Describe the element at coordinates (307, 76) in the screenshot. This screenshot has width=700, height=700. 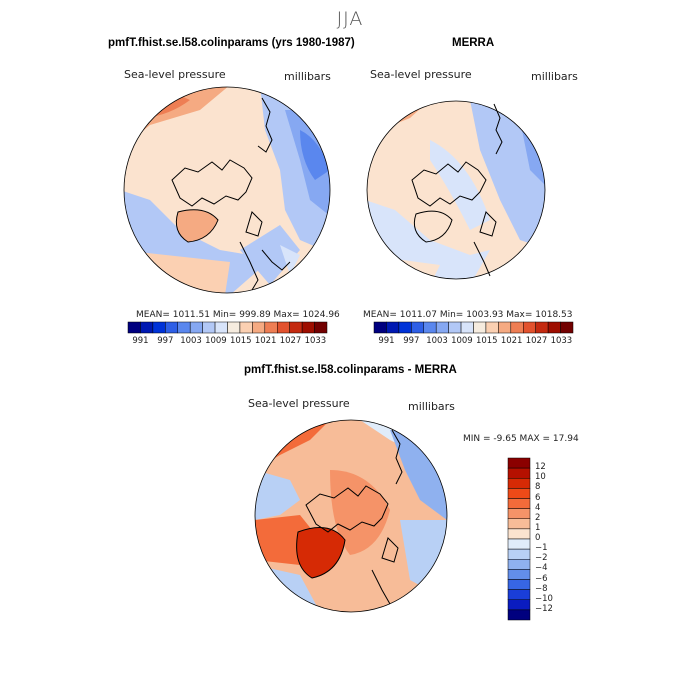
I see `model-units-label: millibars` at that location.